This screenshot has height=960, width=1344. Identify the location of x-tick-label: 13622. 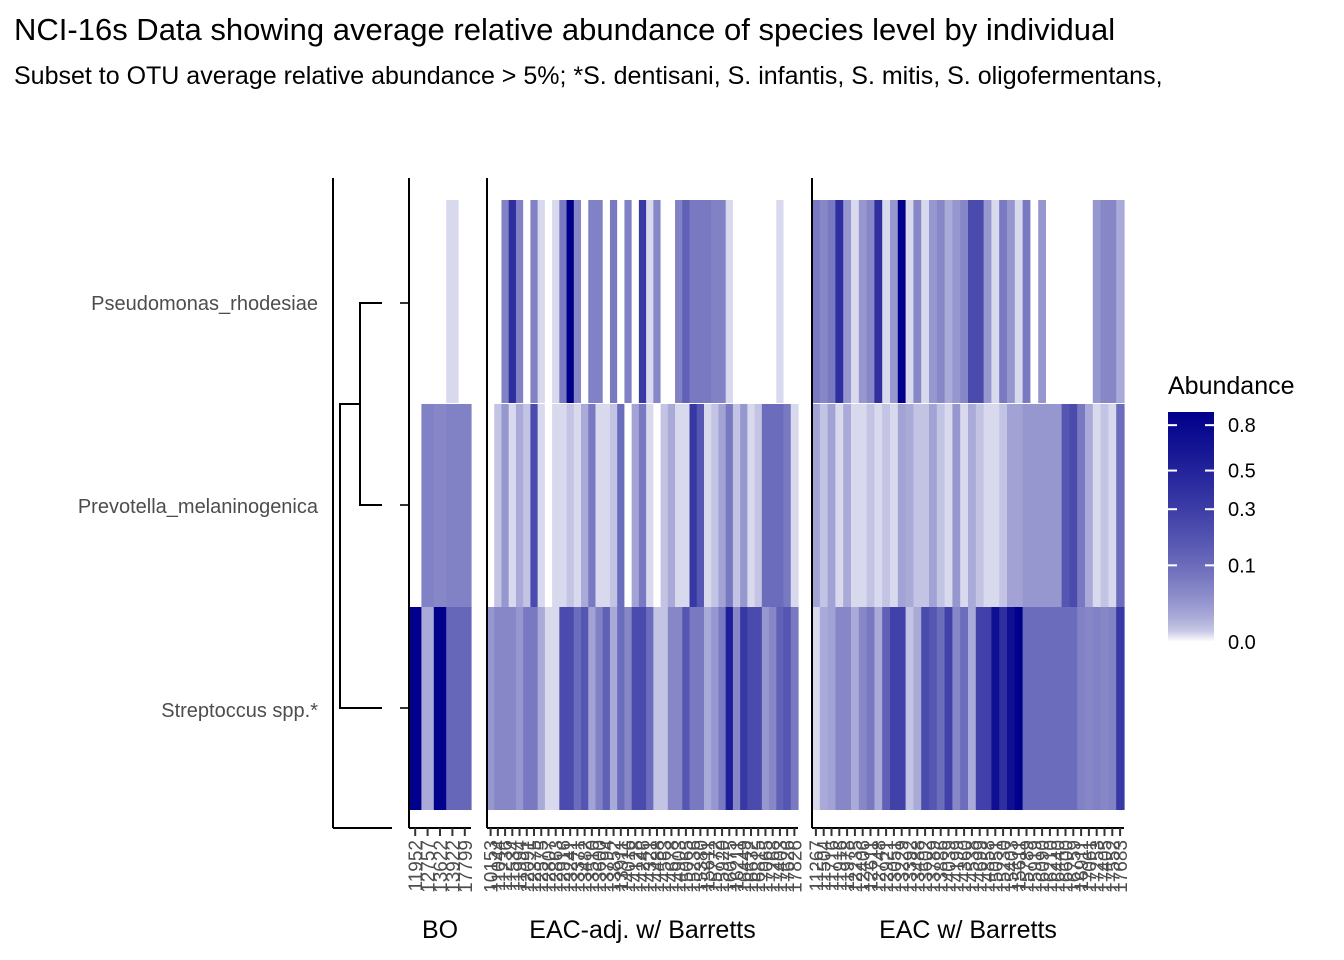
(441, 866).